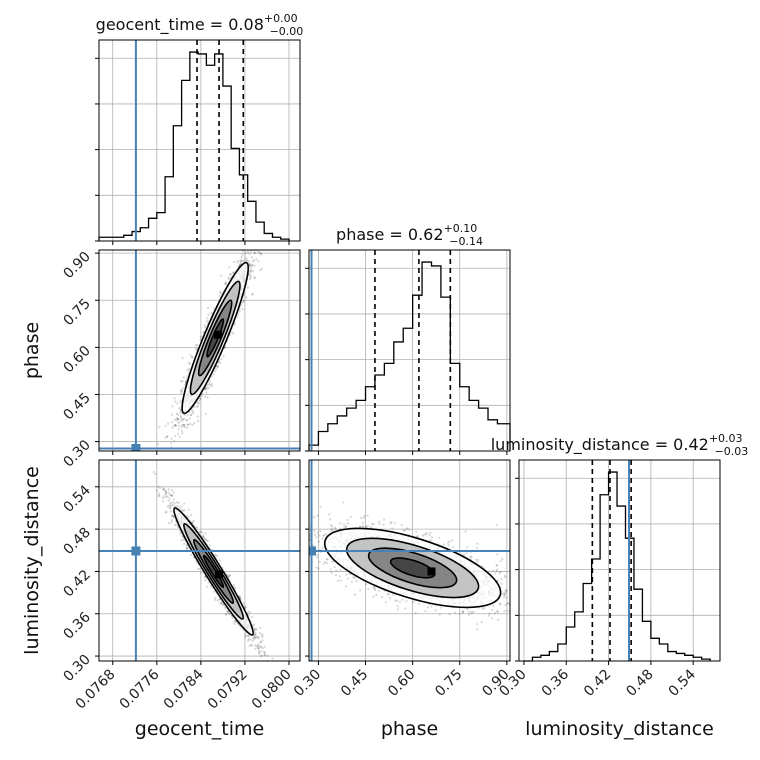 The image size is (760, 760). I want to click on injection-marker, so click(136, 551).